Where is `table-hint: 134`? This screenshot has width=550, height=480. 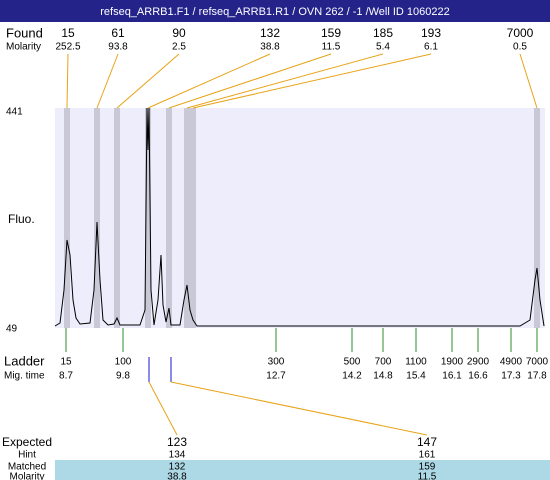
table-hint: 134 is located at coordinates (177, 455).